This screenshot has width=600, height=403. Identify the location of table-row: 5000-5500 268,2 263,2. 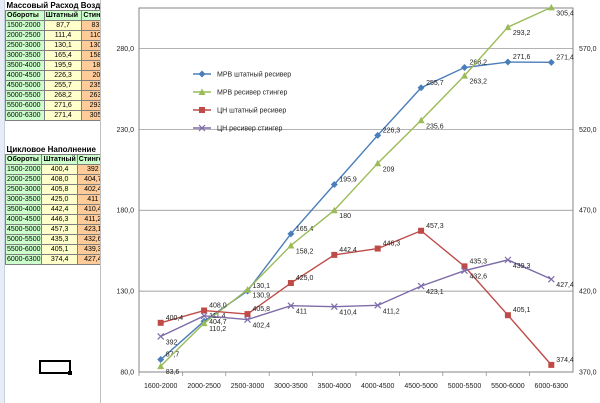
(60, 95).